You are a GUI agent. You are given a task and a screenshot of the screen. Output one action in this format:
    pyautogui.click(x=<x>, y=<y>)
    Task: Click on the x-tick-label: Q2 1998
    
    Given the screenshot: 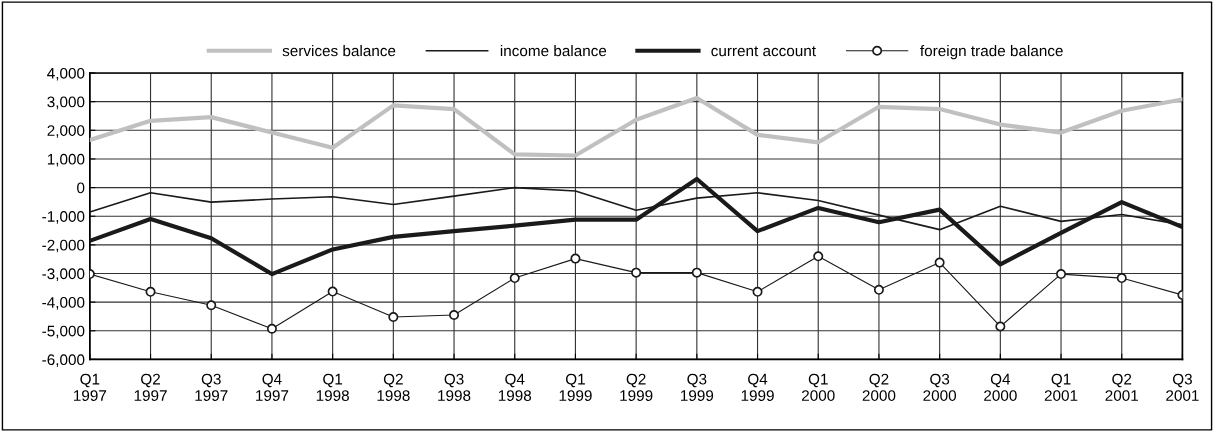 What is the action you would take?
    pyautogui.click(x=393, y=387)
    